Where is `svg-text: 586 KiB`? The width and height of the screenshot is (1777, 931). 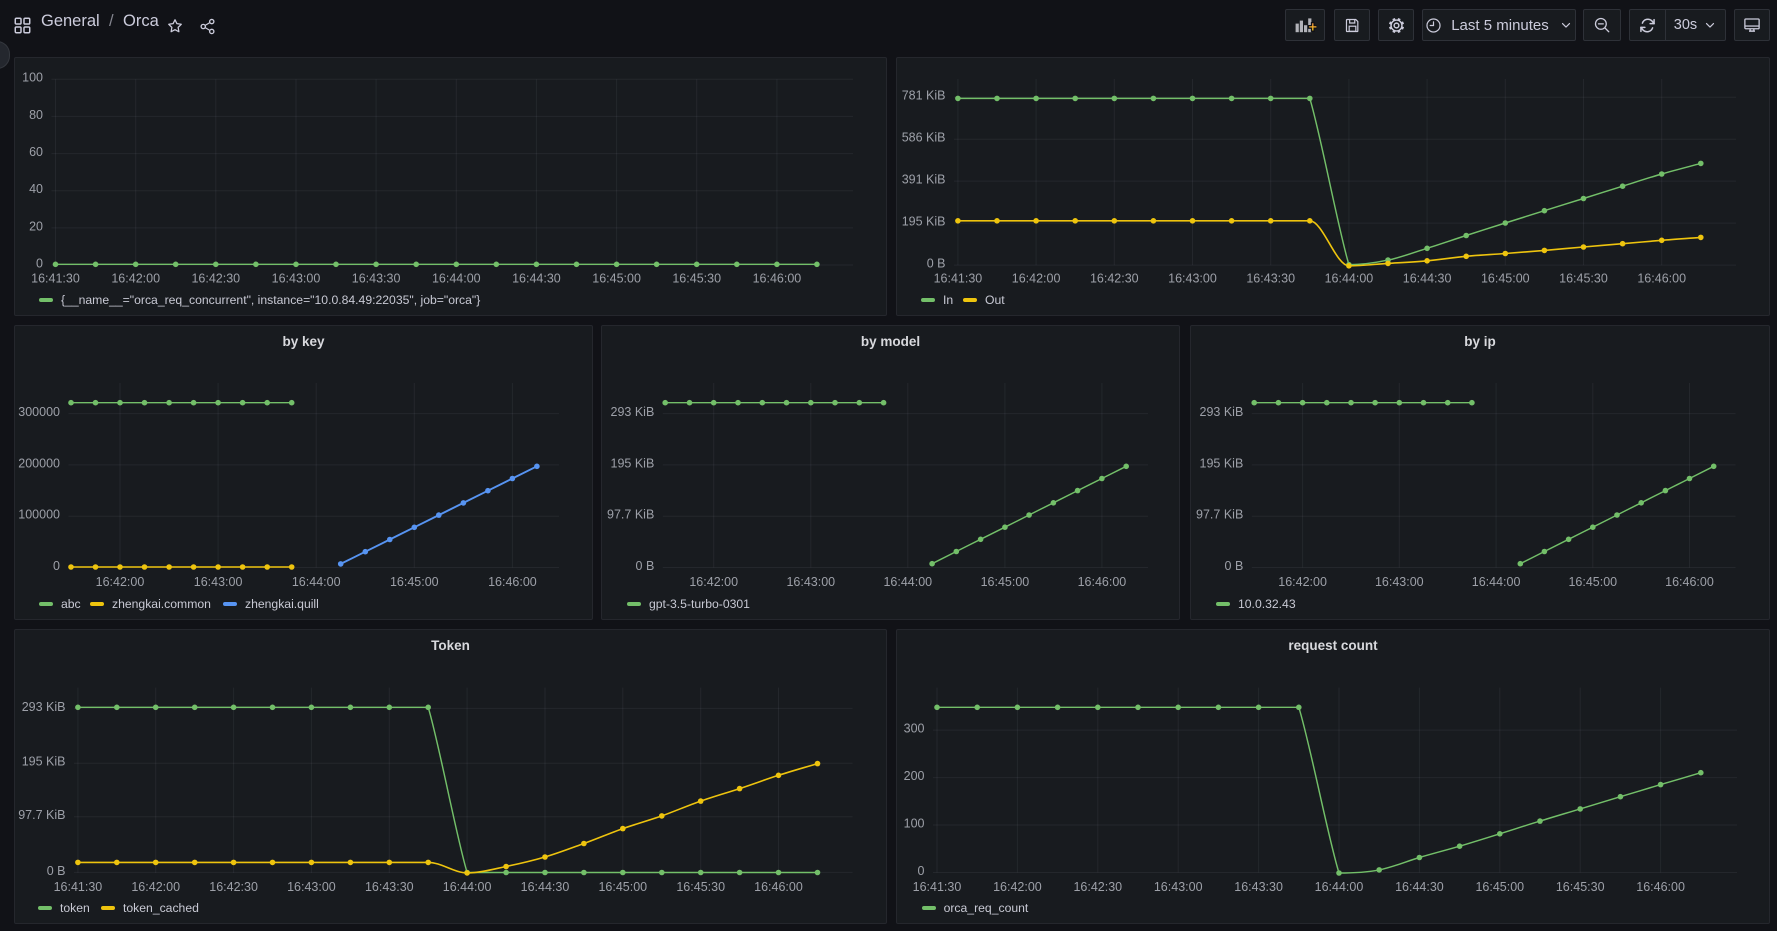
svg-text: 586 KiB is located at coordinates (924, 138).